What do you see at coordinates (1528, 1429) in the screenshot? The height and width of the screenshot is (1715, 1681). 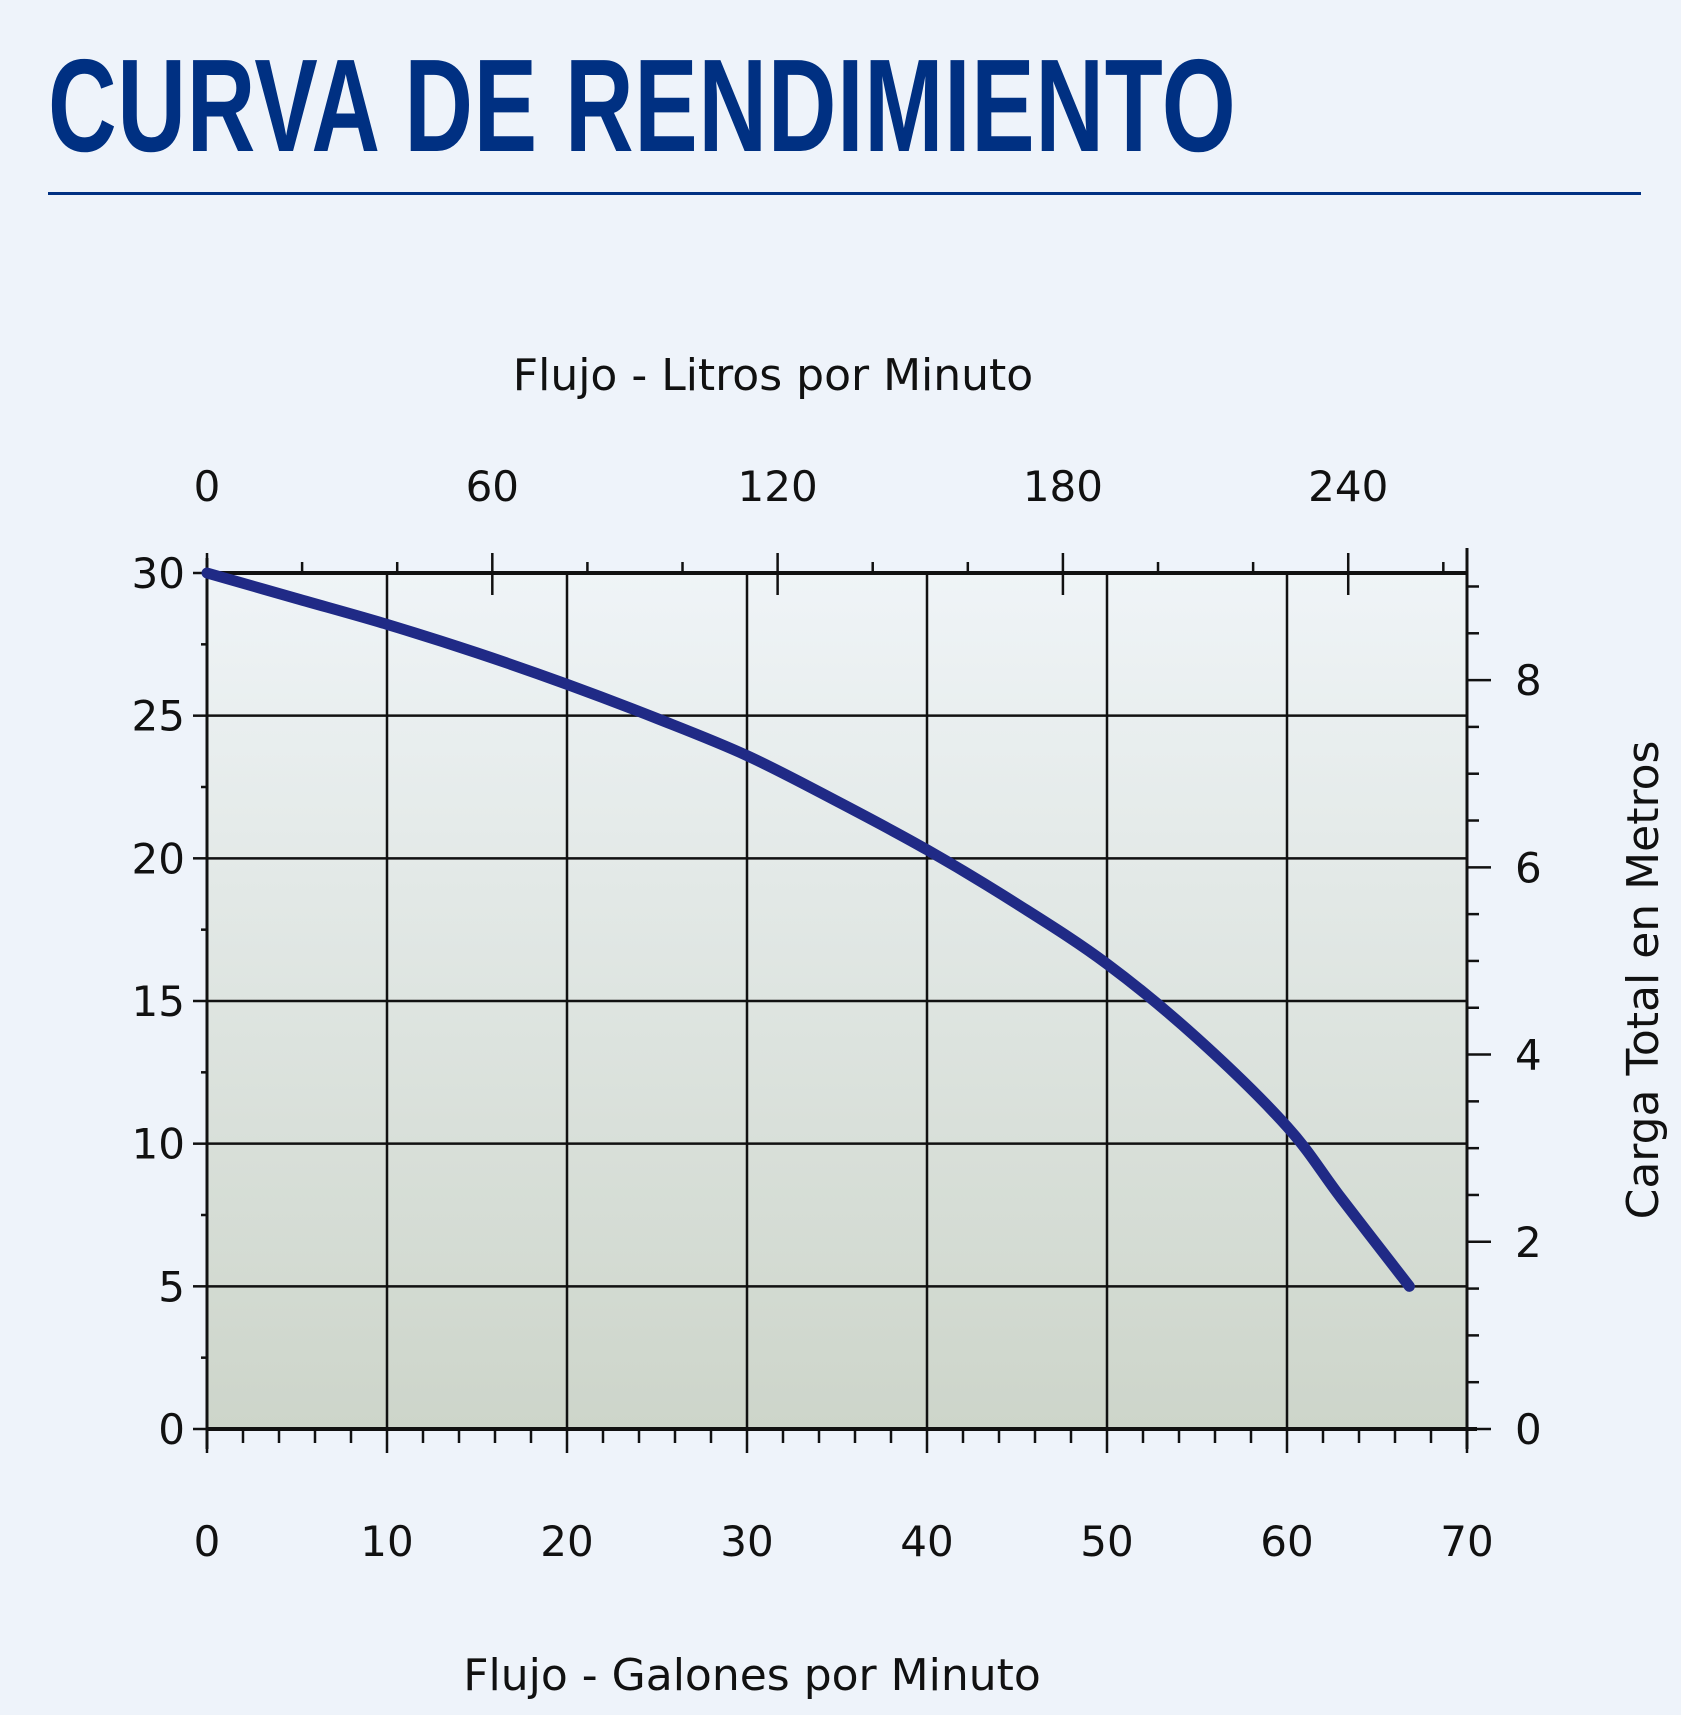 I see `right-tick-label: 0` at bounding box center [1528, 1429].